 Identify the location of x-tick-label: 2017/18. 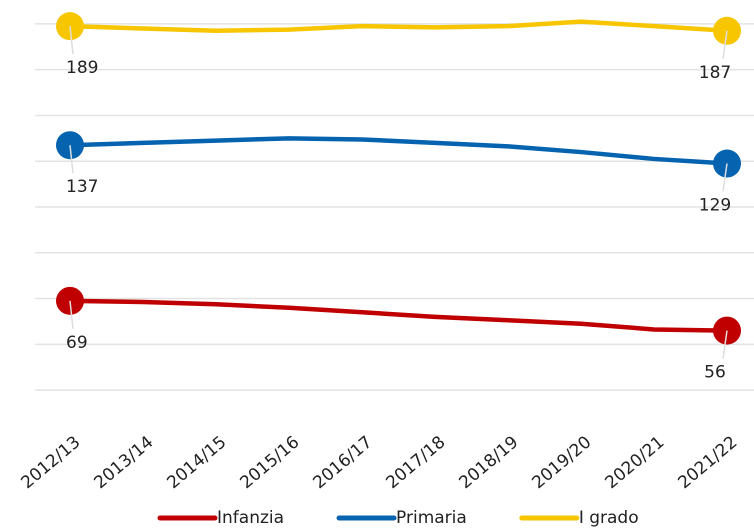
(415, 462).